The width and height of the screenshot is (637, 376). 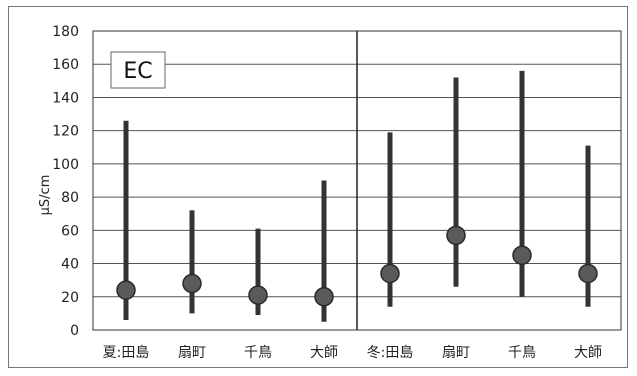 I want to click on y-tick-label: 20, so click(x=70, y=298).